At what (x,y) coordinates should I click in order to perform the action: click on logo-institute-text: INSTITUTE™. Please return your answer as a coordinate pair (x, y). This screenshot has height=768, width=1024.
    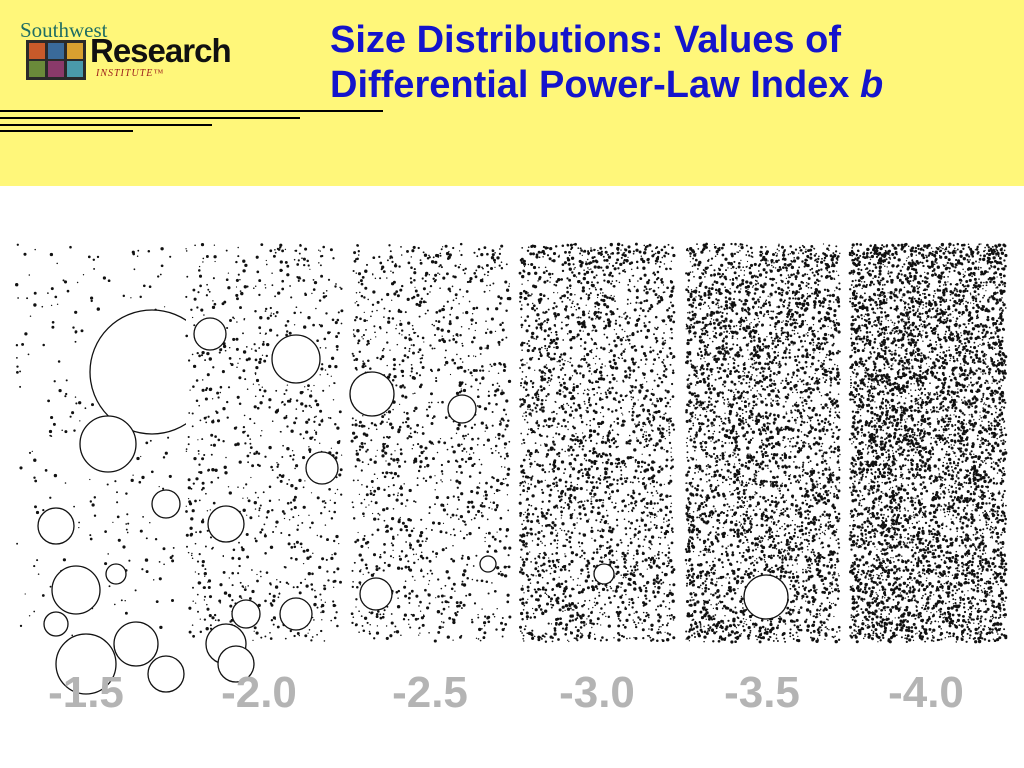
    Looking at the image, I should click on (130, 73).